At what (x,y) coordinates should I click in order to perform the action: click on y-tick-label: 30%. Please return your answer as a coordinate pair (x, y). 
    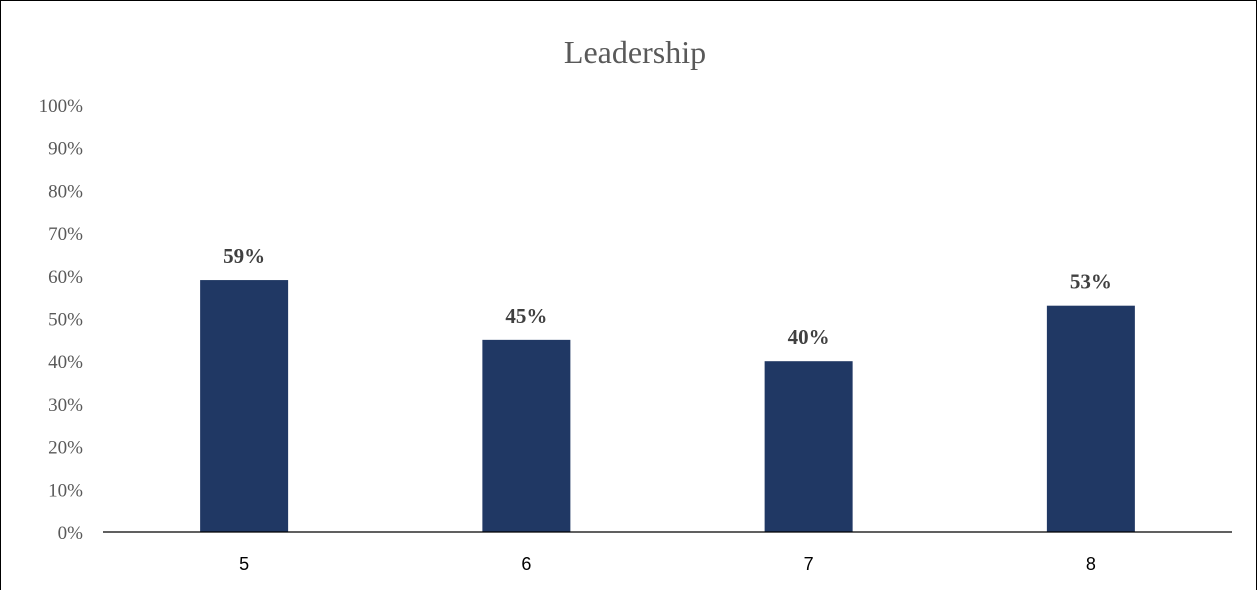
    Looking at the image, I should click on (65, 405).